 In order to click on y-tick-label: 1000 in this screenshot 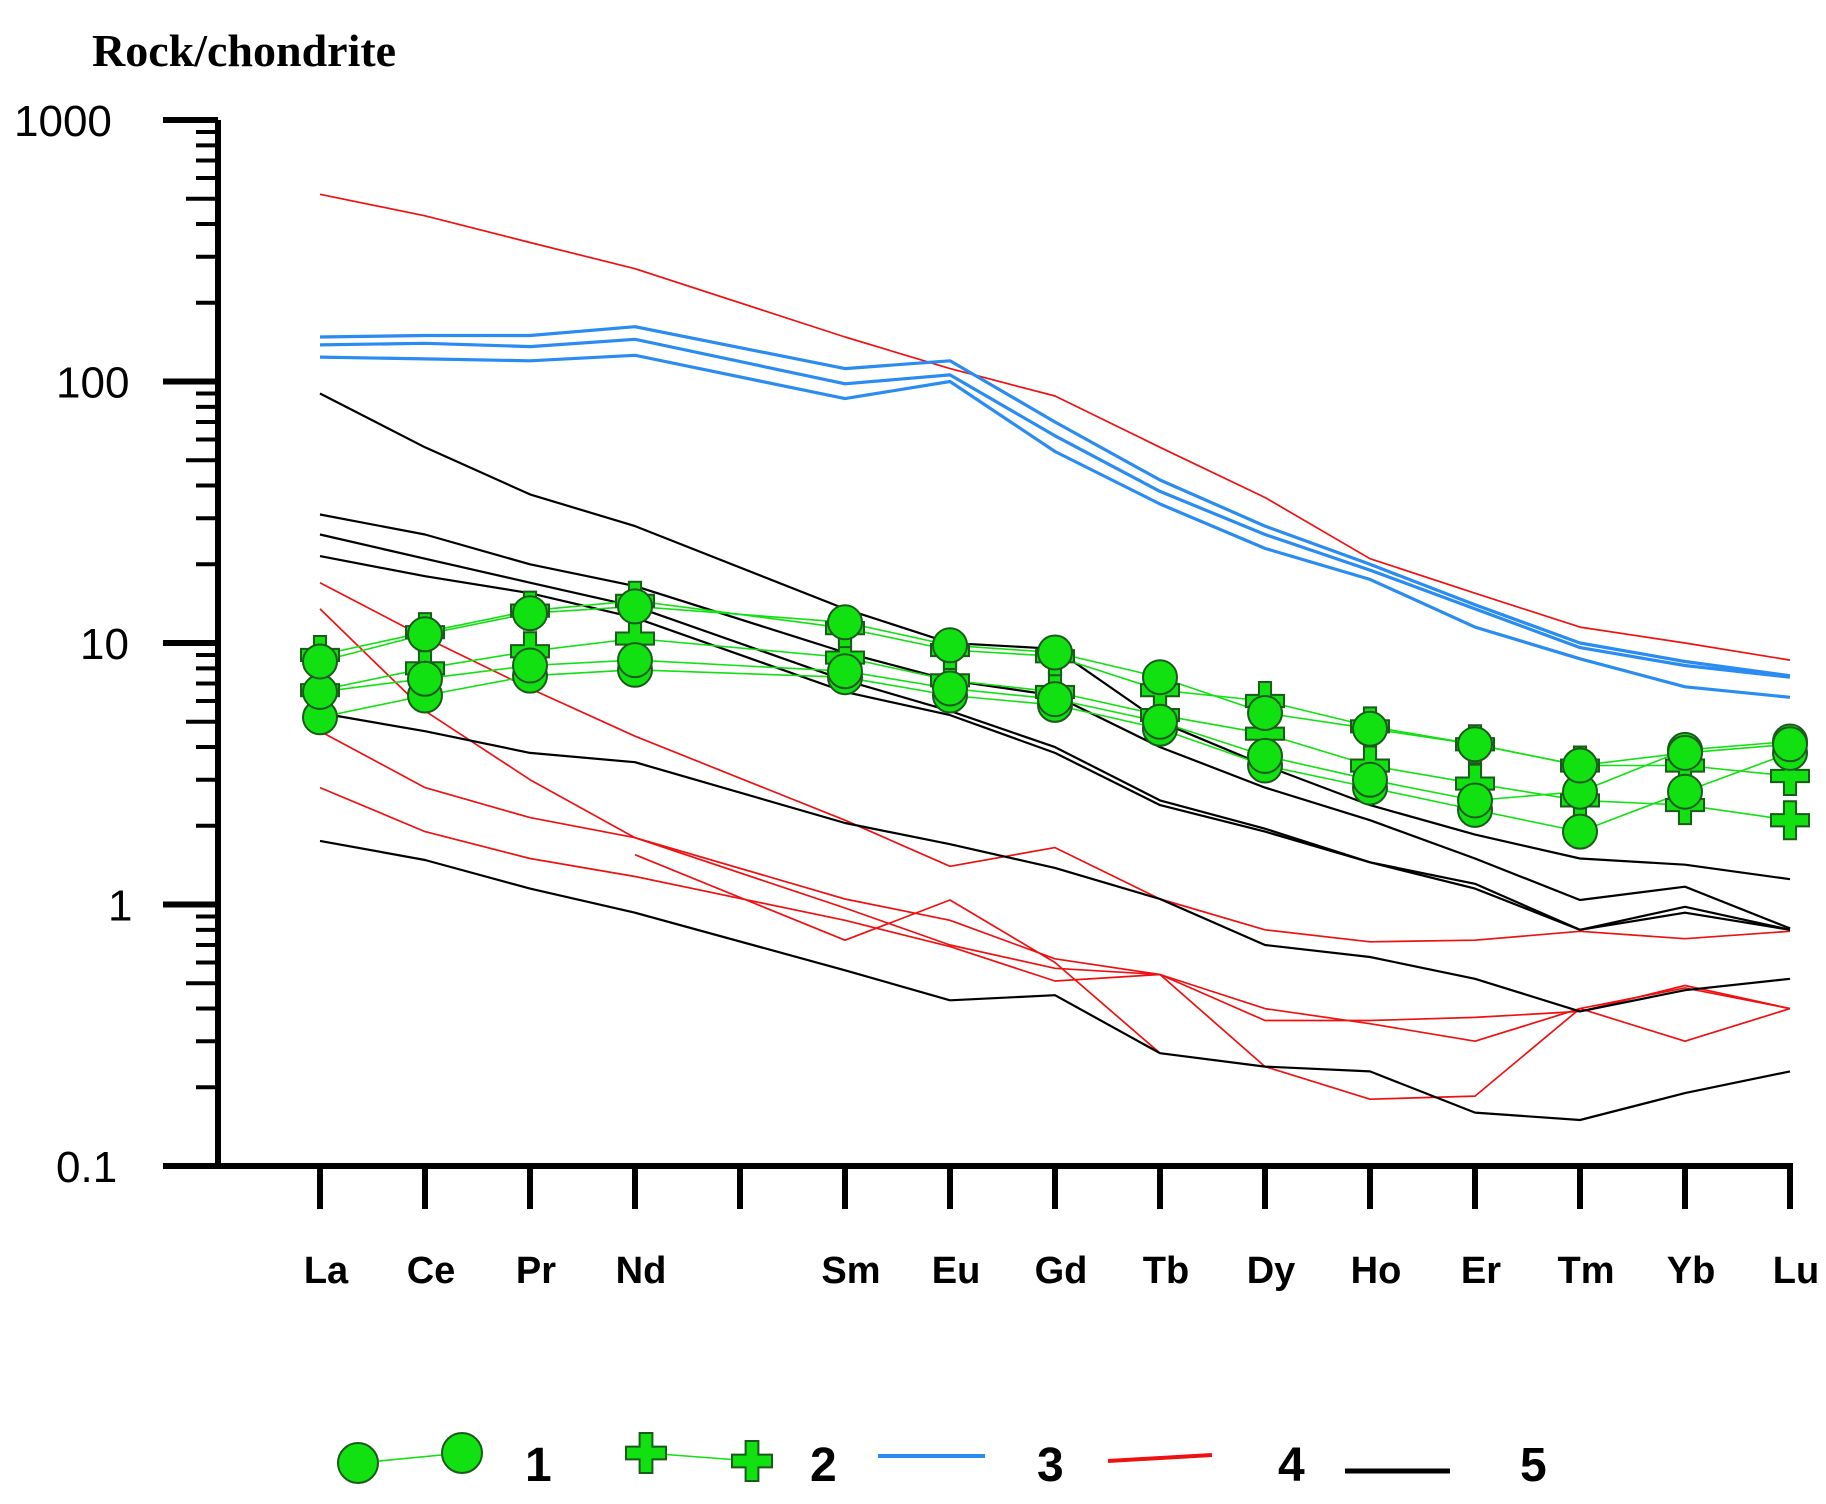, I will do `click(63, 121)`.